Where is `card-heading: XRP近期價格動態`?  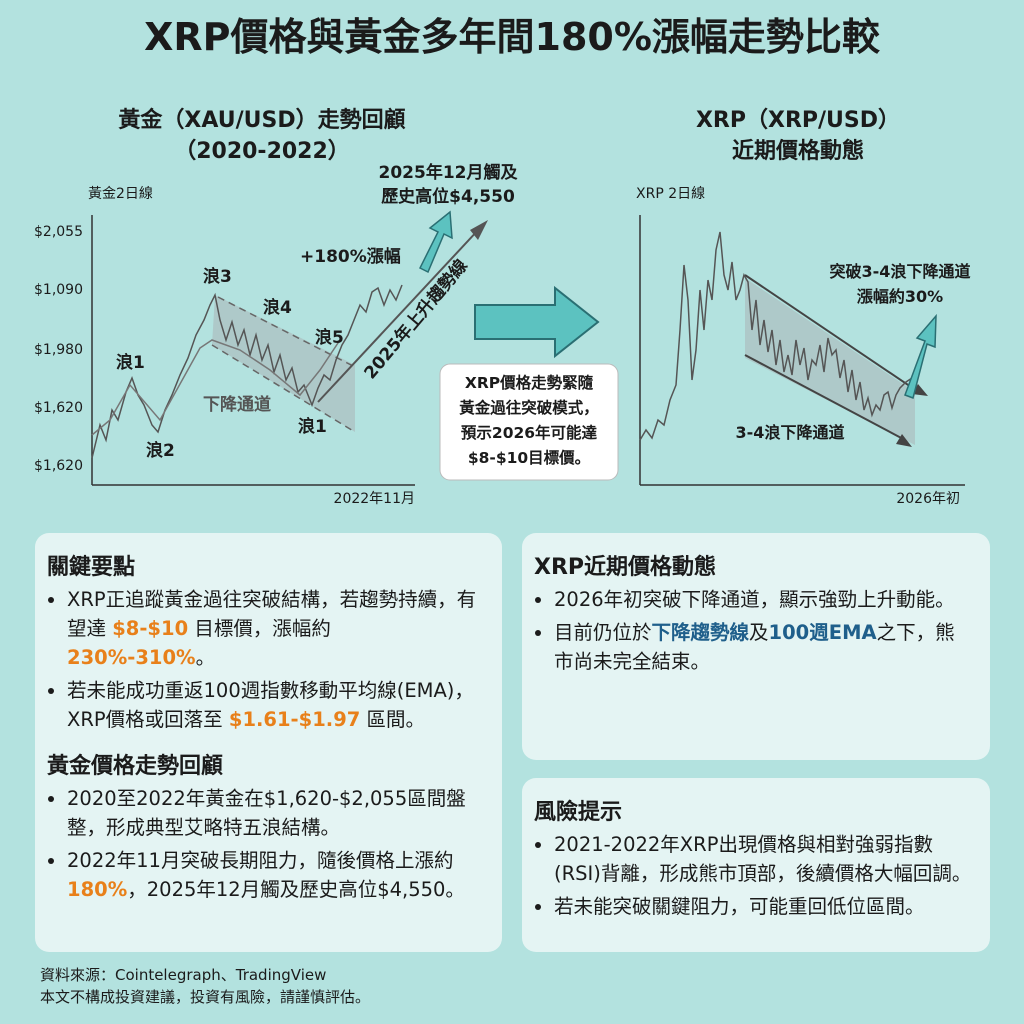
card-heading: XRP近期價格動態 is located at coordinates (625, 567).